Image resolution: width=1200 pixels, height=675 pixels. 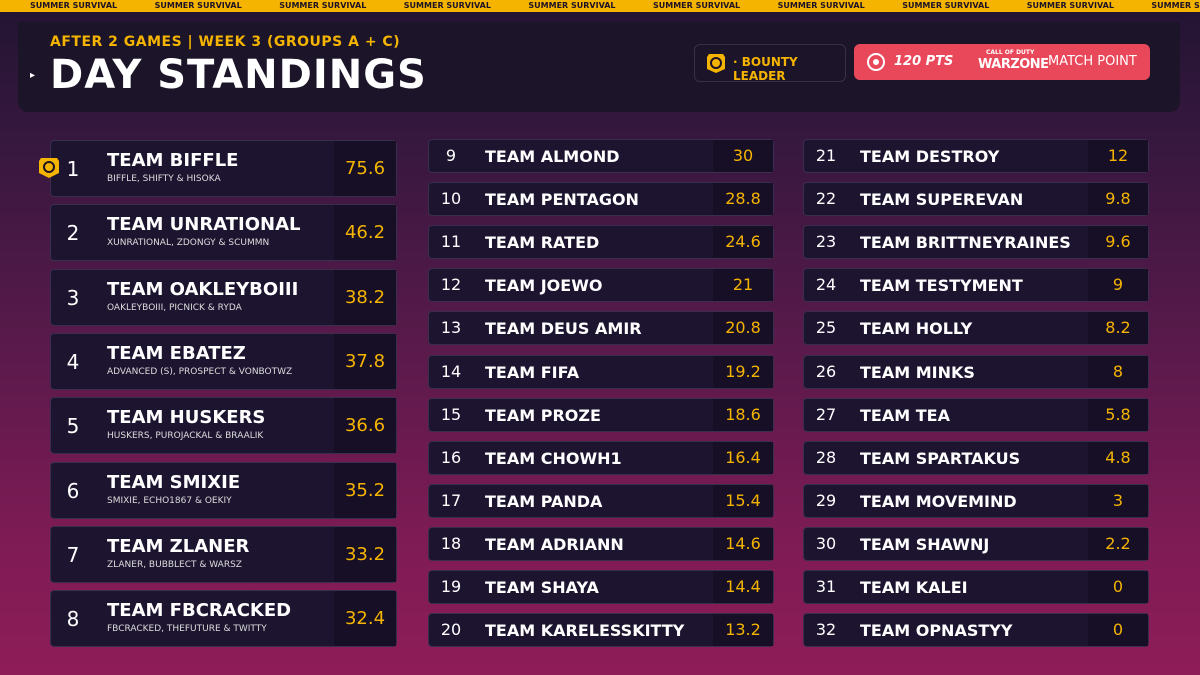 I want to click on team-name: TEAM BIFFLE, so click(x=173, y=160).